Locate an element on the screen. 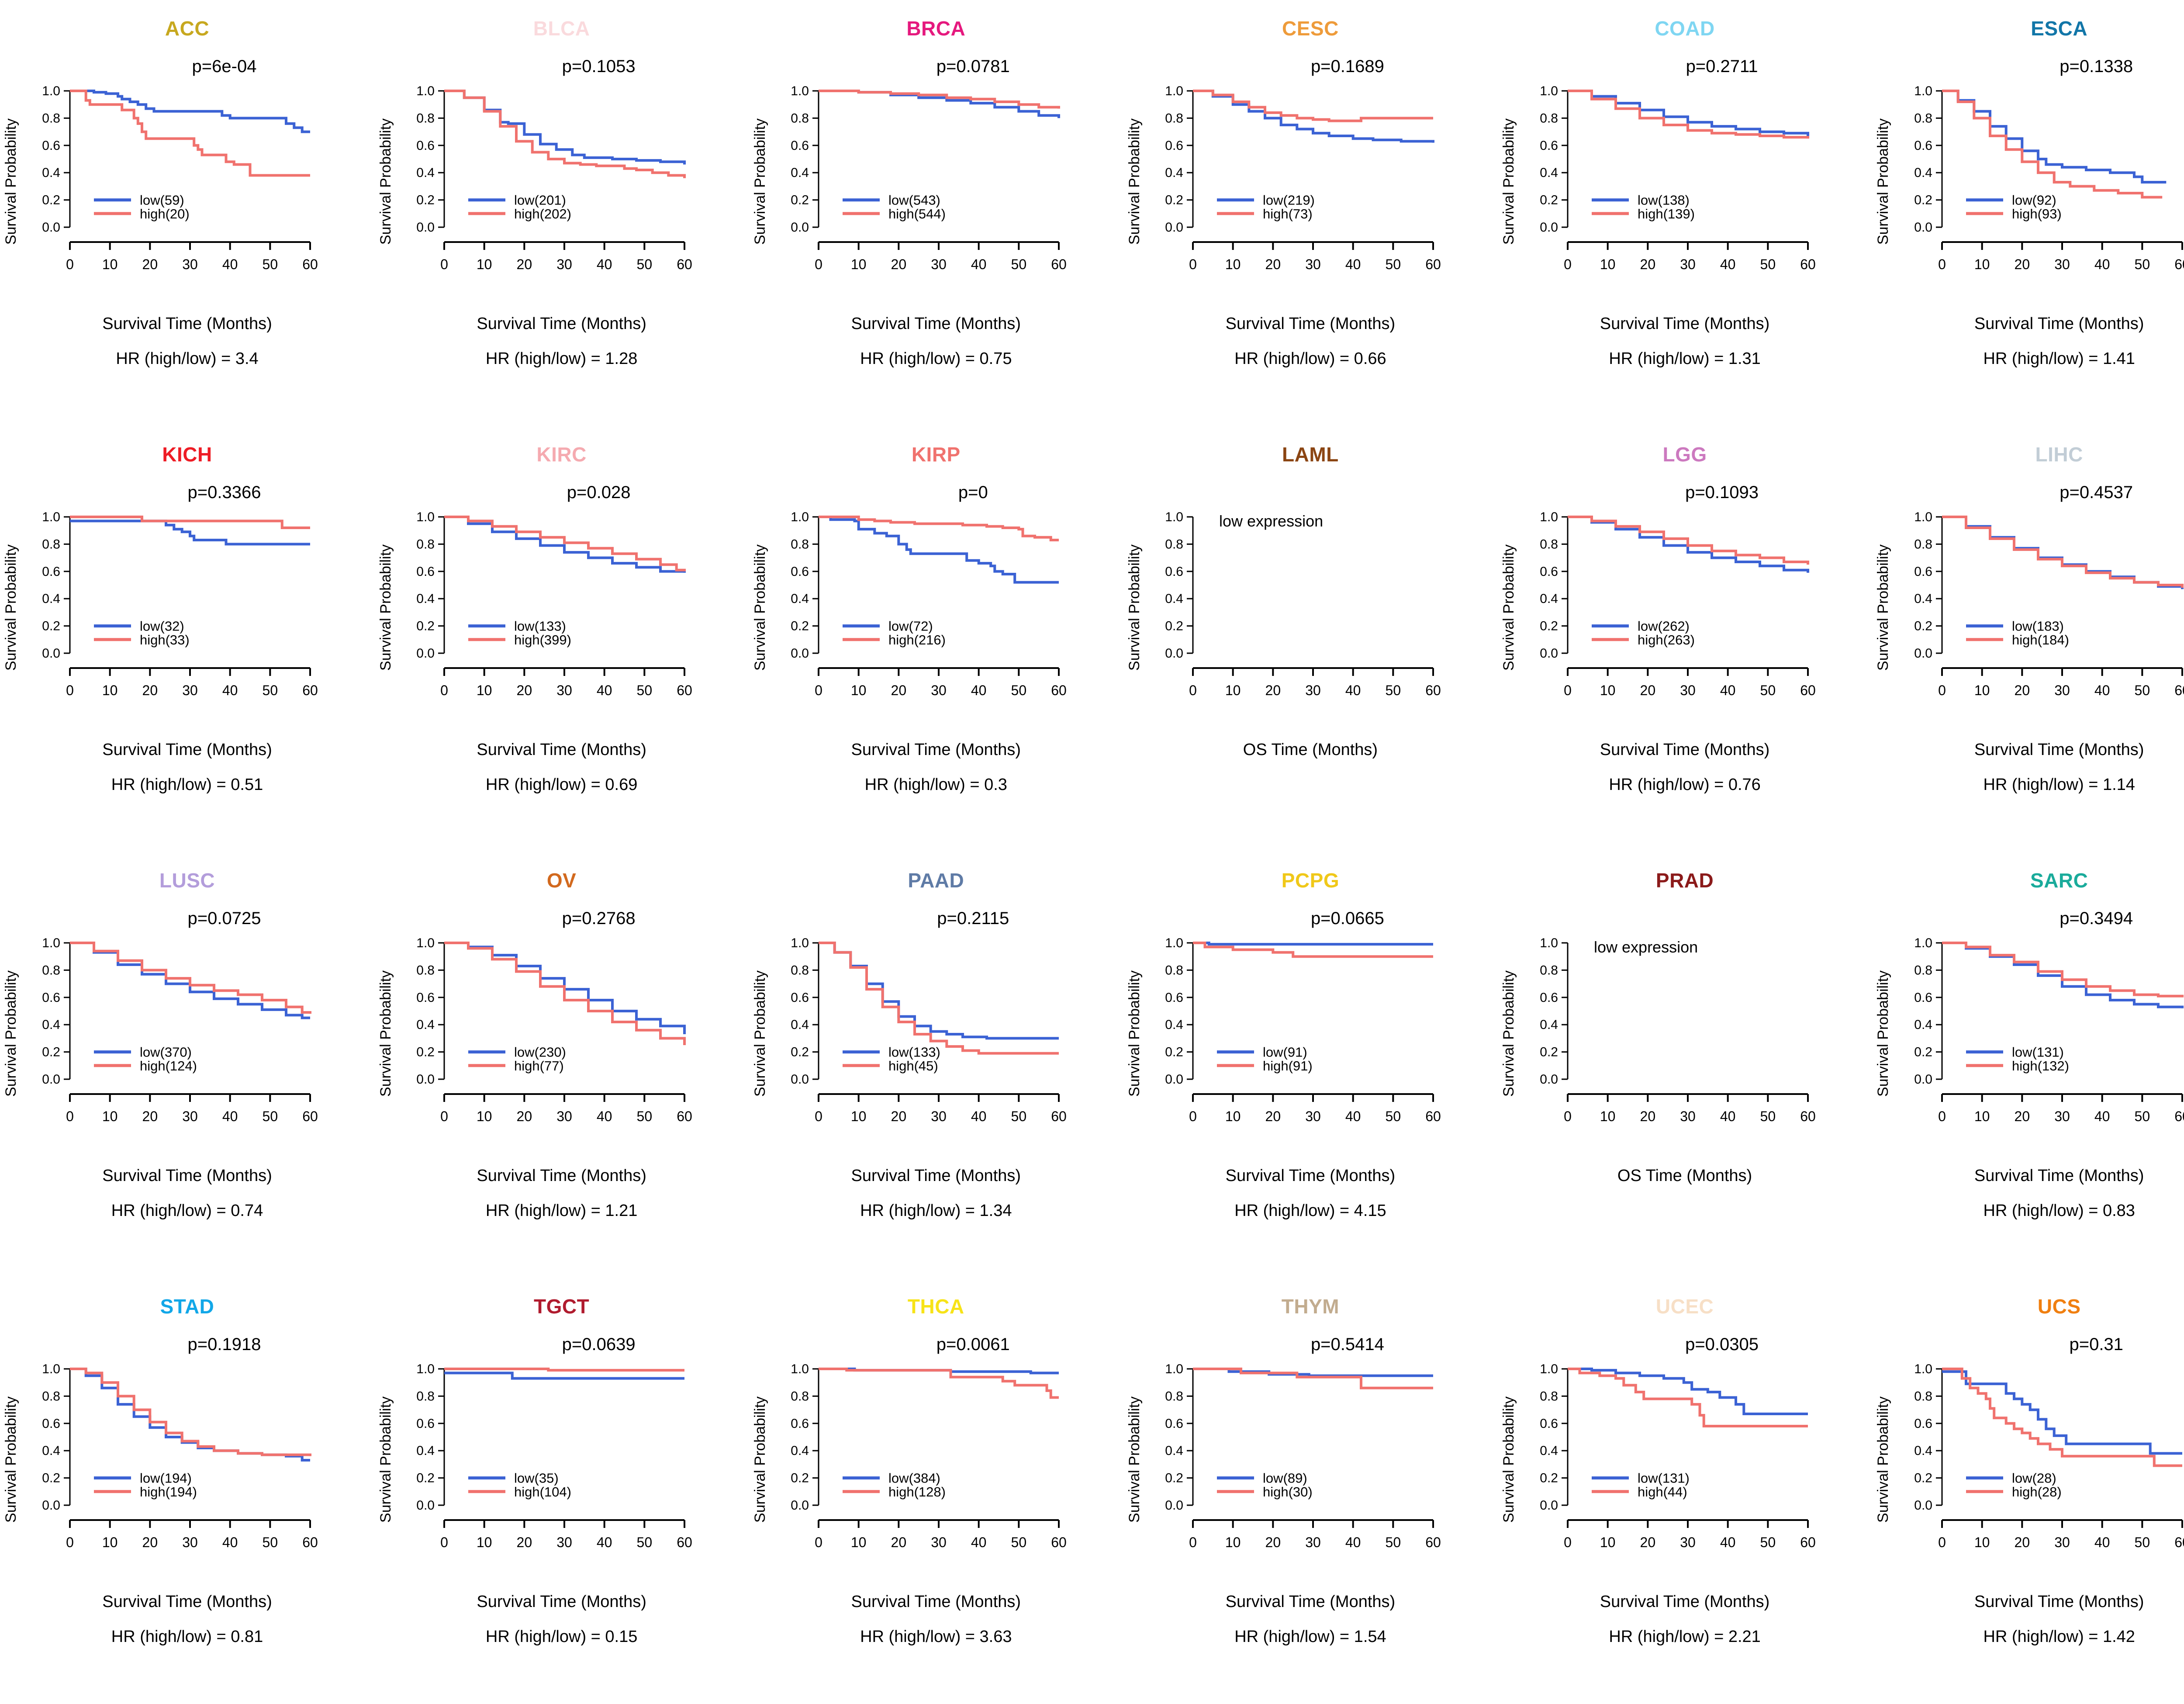 Image resolution: width=2184 pixels, height=1704 pixels. panel-title: STAD is located at coordinates (187, 1306).